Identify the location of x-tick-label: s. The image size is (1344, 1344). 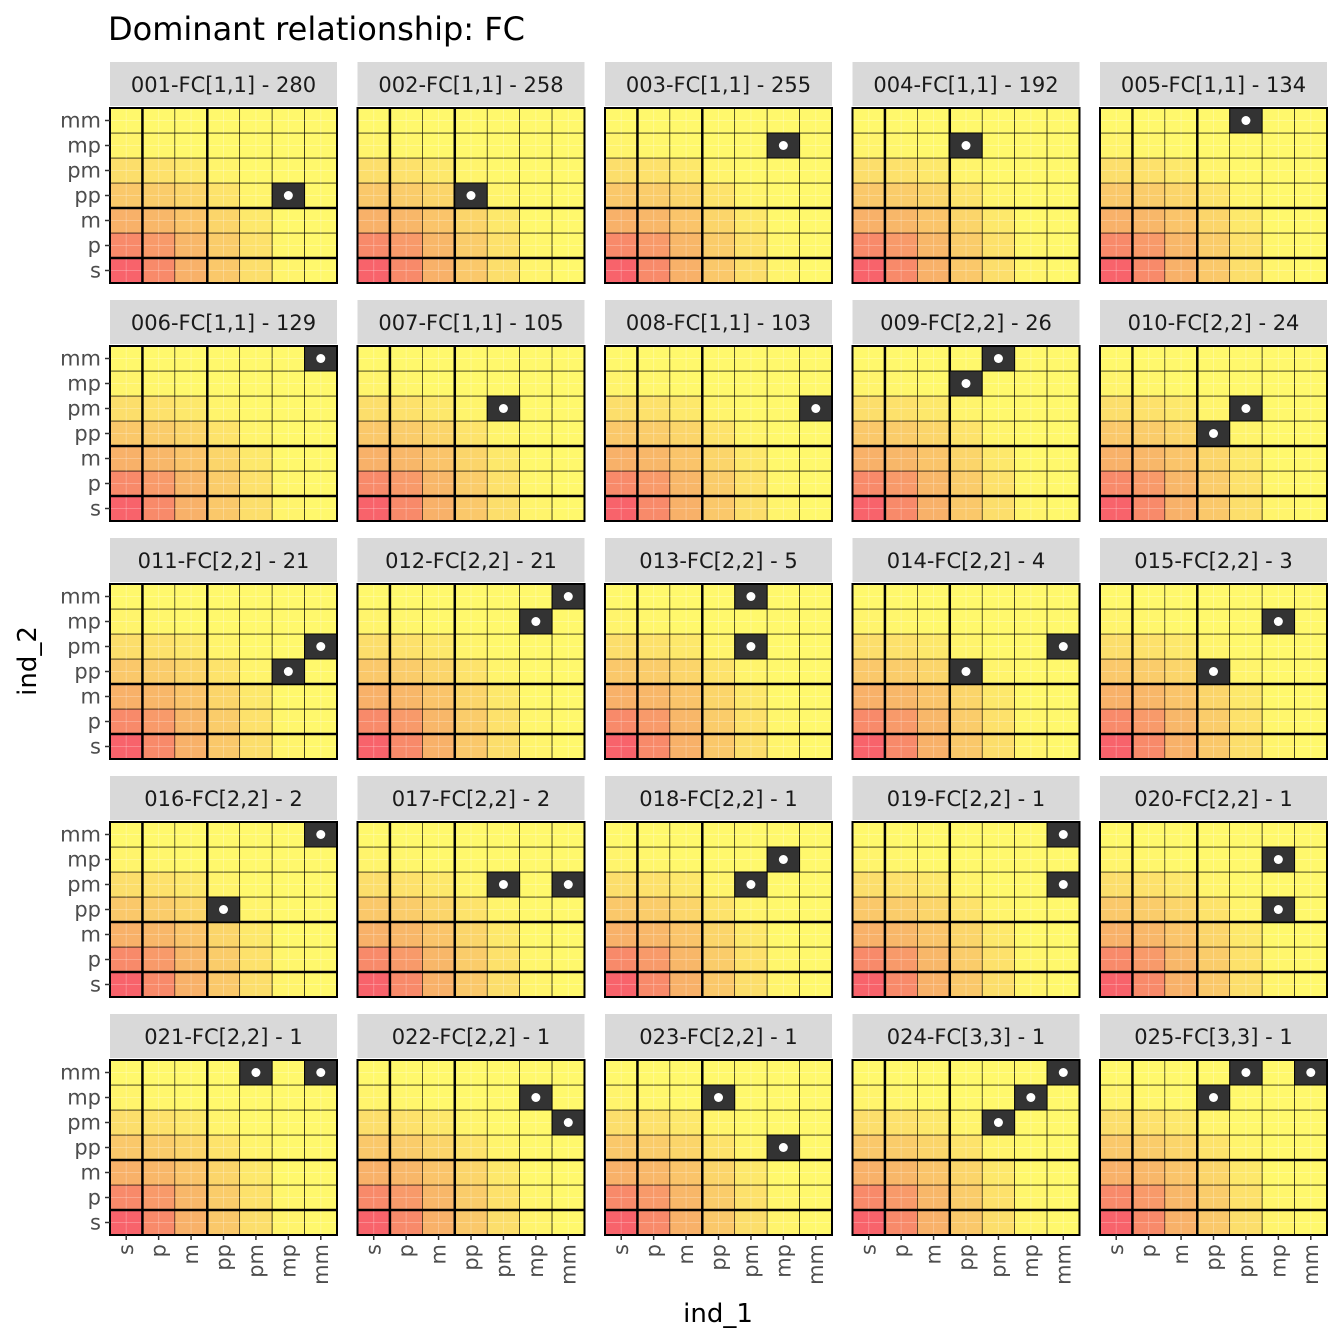
(869, 1249).